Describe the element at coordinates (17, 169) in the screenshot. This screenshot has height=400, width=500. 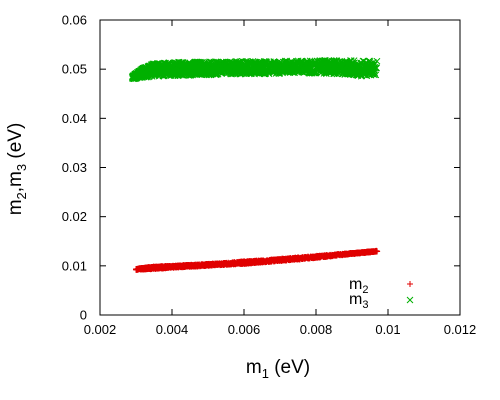
I see `y-axis-label: m2,m3 (eV)` at that location.